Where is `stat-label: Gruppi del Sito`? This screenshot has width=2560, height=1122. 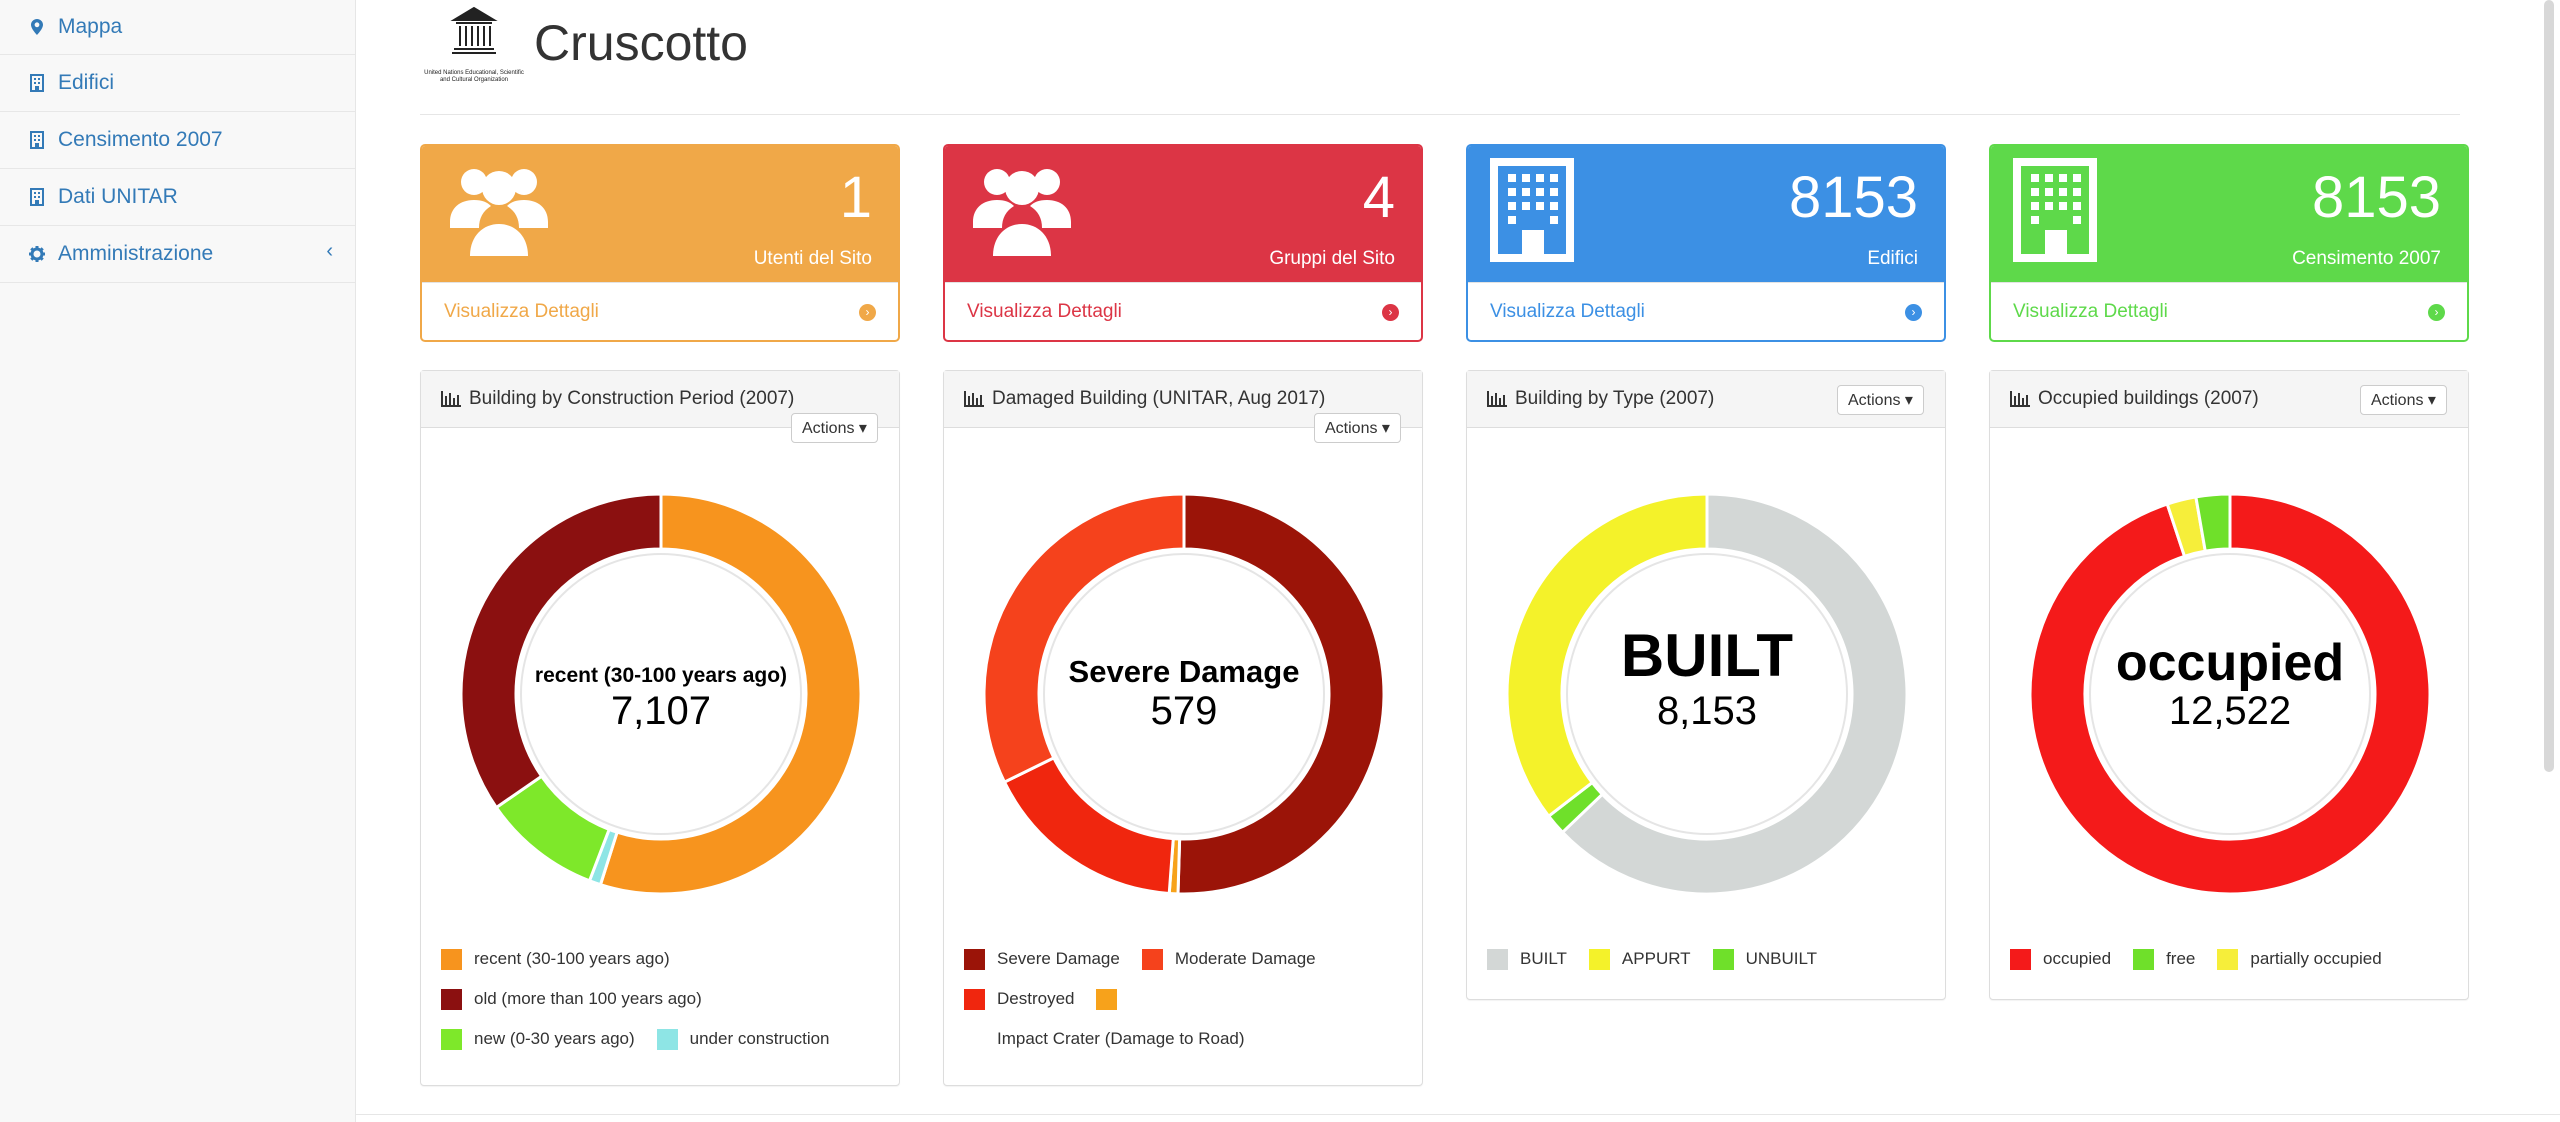 stat-label: Gruppi del Sito is located at coordinates (1332, 258).